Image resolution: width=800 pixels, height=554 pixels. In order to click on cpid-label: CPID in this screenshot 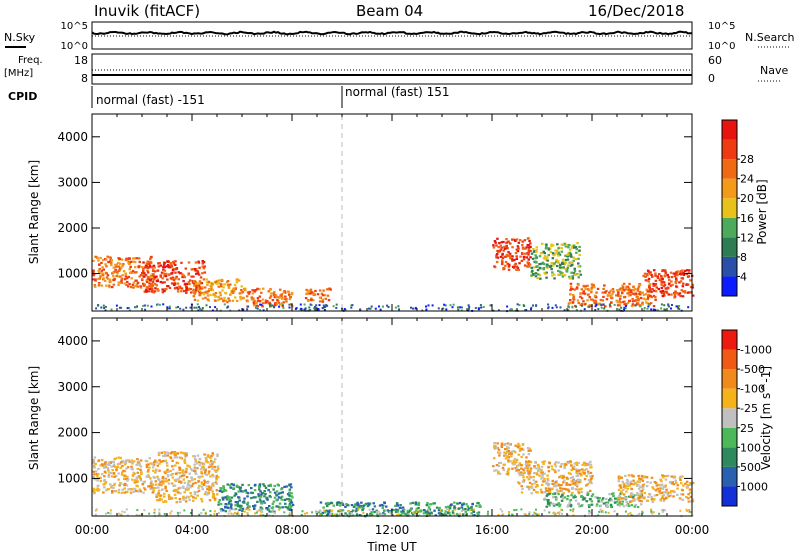, I will do `click(22, 96)`.